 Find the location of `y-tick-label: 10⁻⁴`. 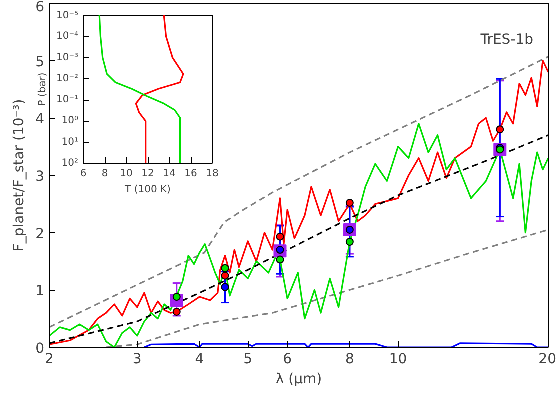

y-tick-label: 10⁻⁴ is located at coordinates (67, 36).